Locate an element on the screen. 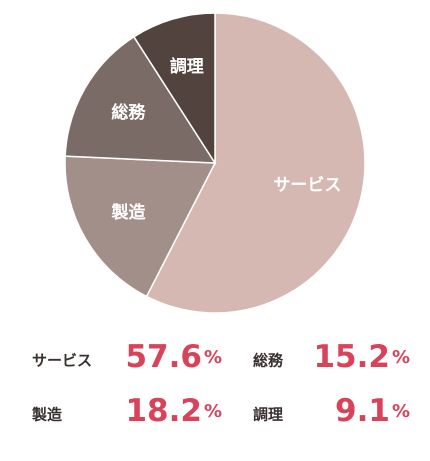 The width and height of the screenshot is (430, 461). legend-value: 15.2% is located at coordinates (361, 357).